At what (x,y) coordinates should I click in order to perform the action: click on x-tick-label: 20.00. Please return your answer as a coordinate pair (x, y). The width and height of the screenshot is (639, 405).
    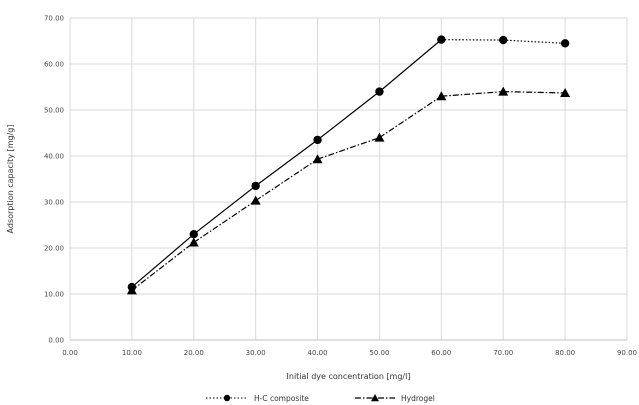
    Looking at the image, I should click on (194, 353).